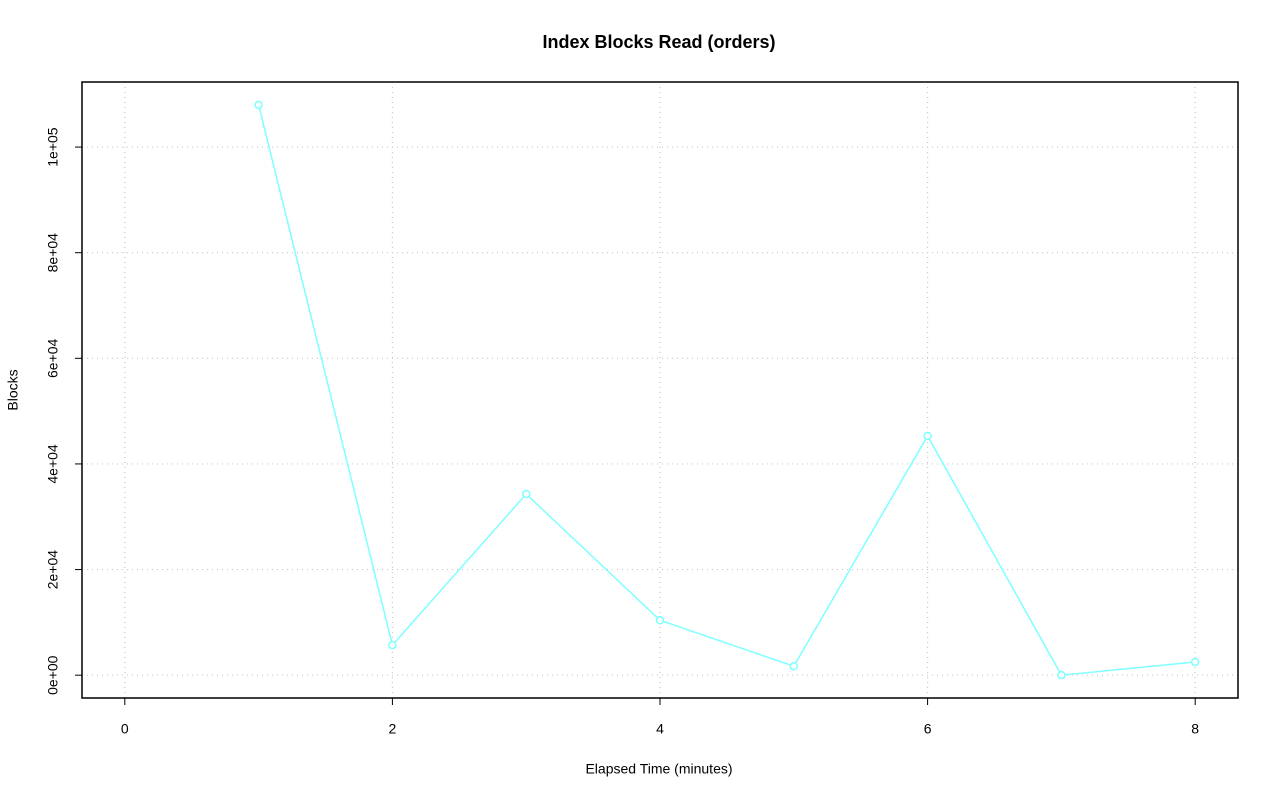  I want to click on x-tick-label: 0, so click(125, 729).